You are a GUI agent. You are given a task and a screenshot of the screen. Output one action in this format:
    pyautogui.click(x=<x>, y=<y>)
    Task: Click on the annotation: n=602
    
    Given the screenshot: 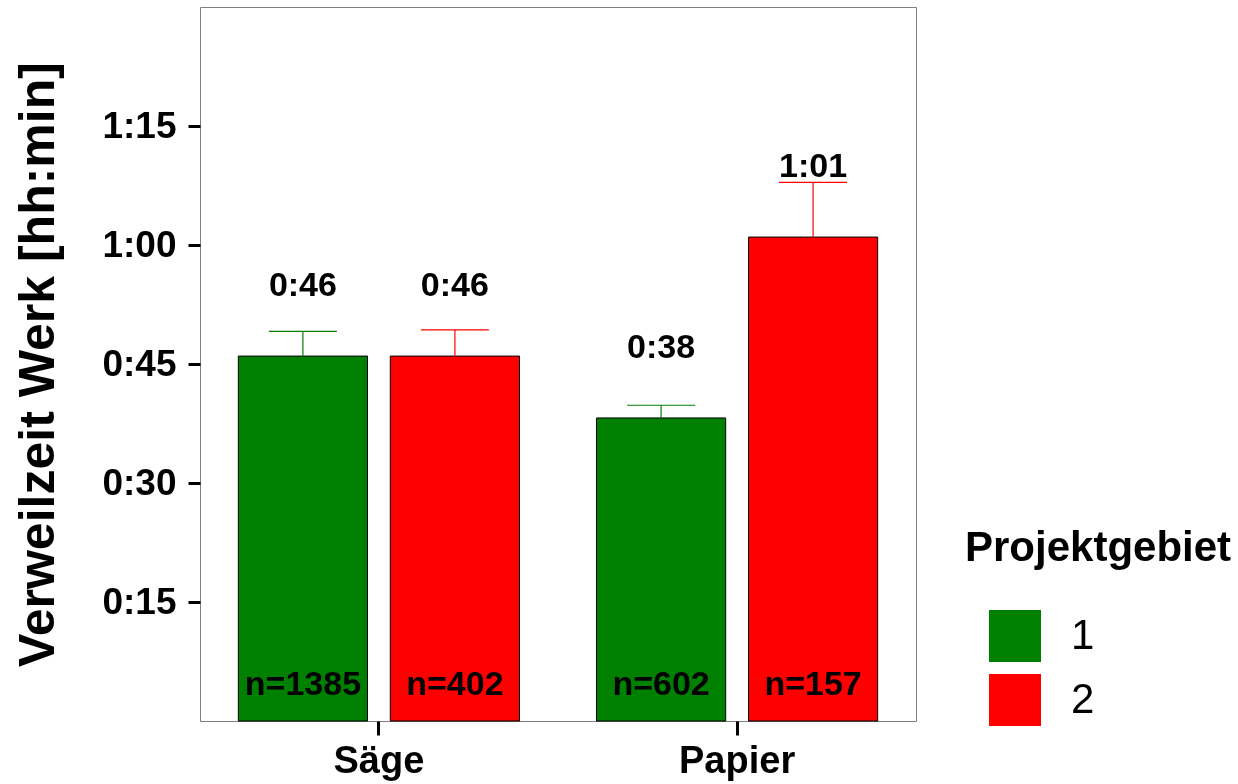 What is the action you would take?
    pyautogui.click(x=661, y=683)
    